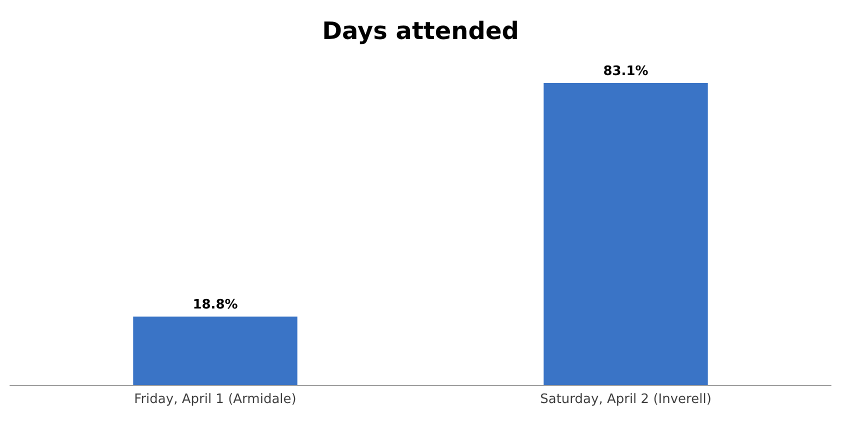 This screenshot has width=841, height=428. What do you see at coordinates (215, 399) in the screenshot?
I see `x-tick-label: Friday, April 1 (Armidale)` at bounding box center [215, 399].